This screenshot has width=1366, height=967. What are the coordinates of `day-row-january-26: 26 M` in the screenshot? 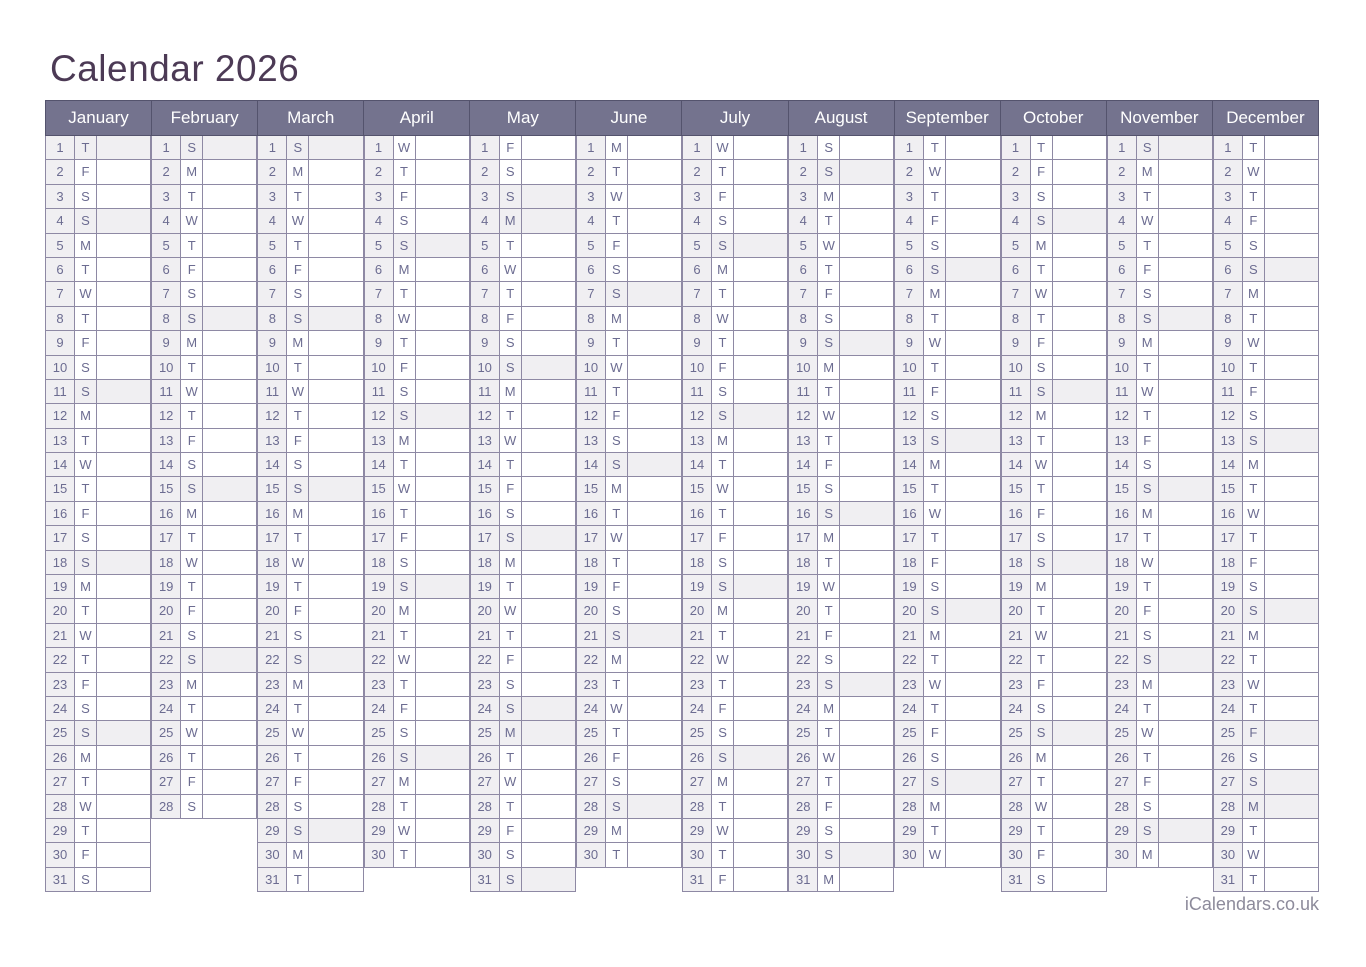 It's located at (98, 758).